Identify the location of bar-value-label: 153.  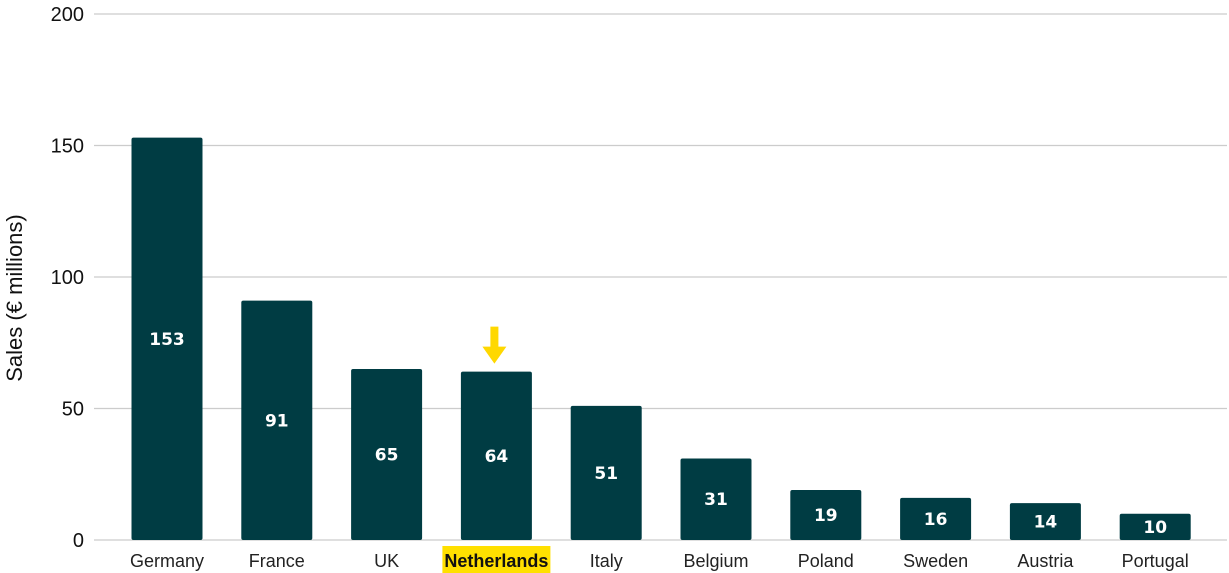
(167, 340).